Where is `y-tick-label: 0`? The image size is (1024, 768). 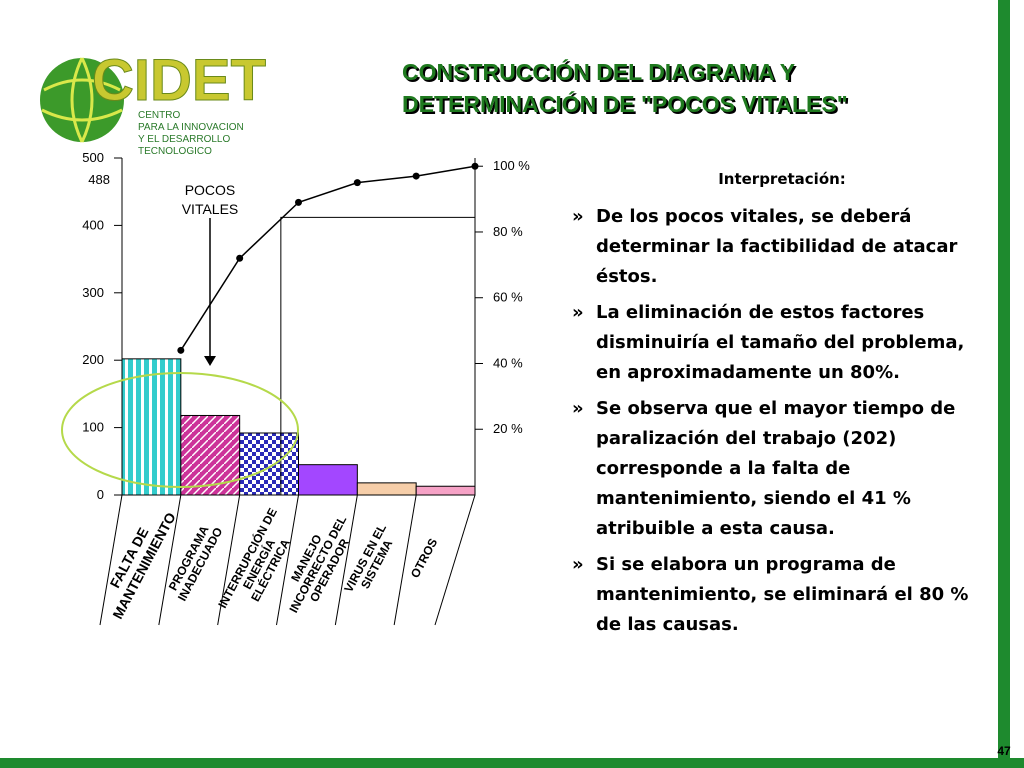 y-tick-label: 0 is located at coordinates (100, 494).